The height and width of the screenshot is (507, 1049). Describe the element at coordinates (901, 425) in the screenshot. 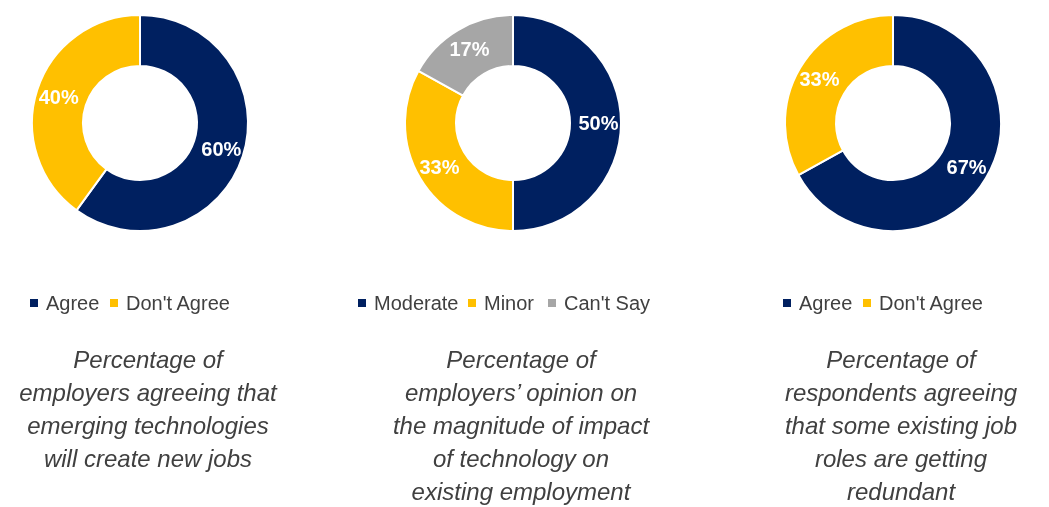

I see `text: Percentage of respondents agreeing that some existing job roles are getting redundant` at that location.